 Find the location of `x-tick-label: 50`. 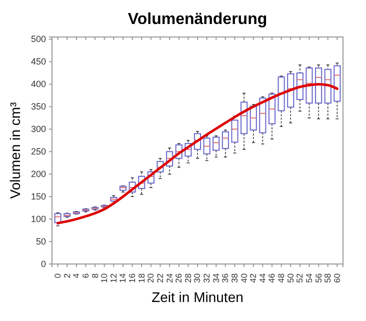

x-tick-label: 50 is located at coordinates (290, 278).